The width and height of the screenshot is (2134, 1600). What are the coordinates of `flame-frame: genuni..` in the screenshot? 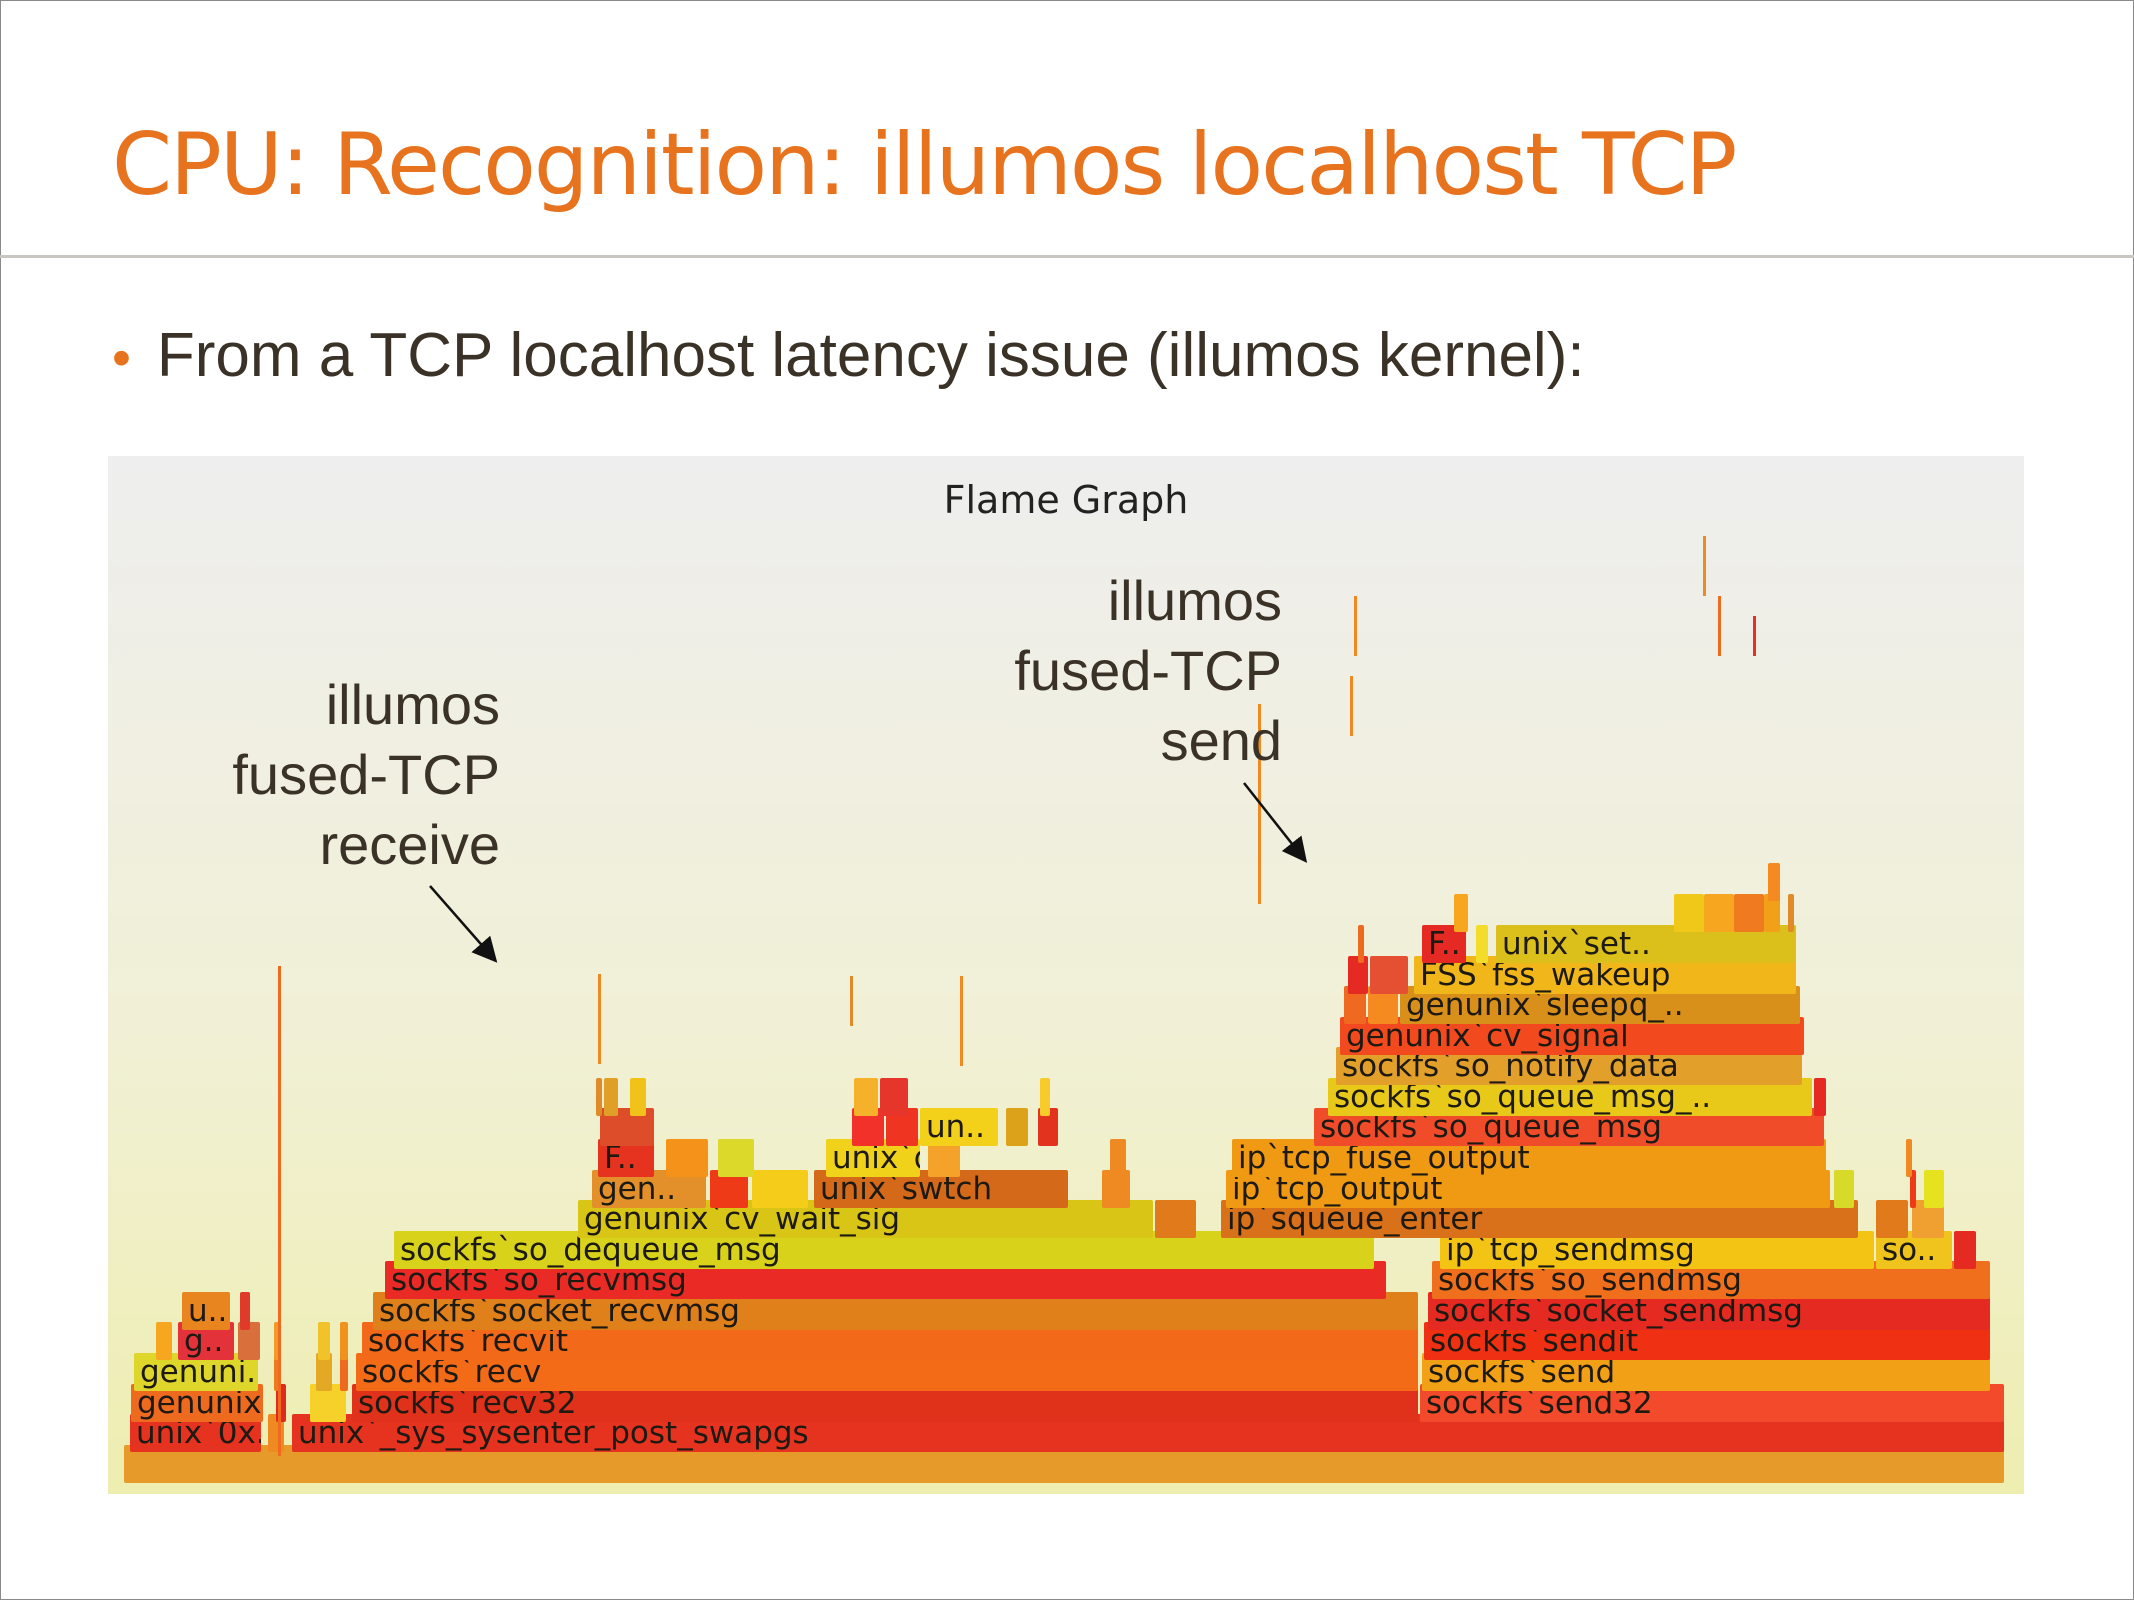 It's located at (196, 1372).